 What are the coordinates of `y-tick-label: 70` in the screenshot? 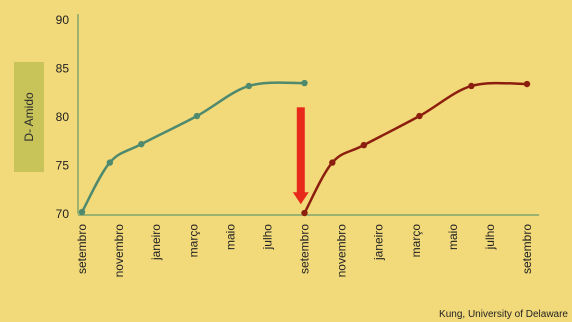 It's located at (63, 214).